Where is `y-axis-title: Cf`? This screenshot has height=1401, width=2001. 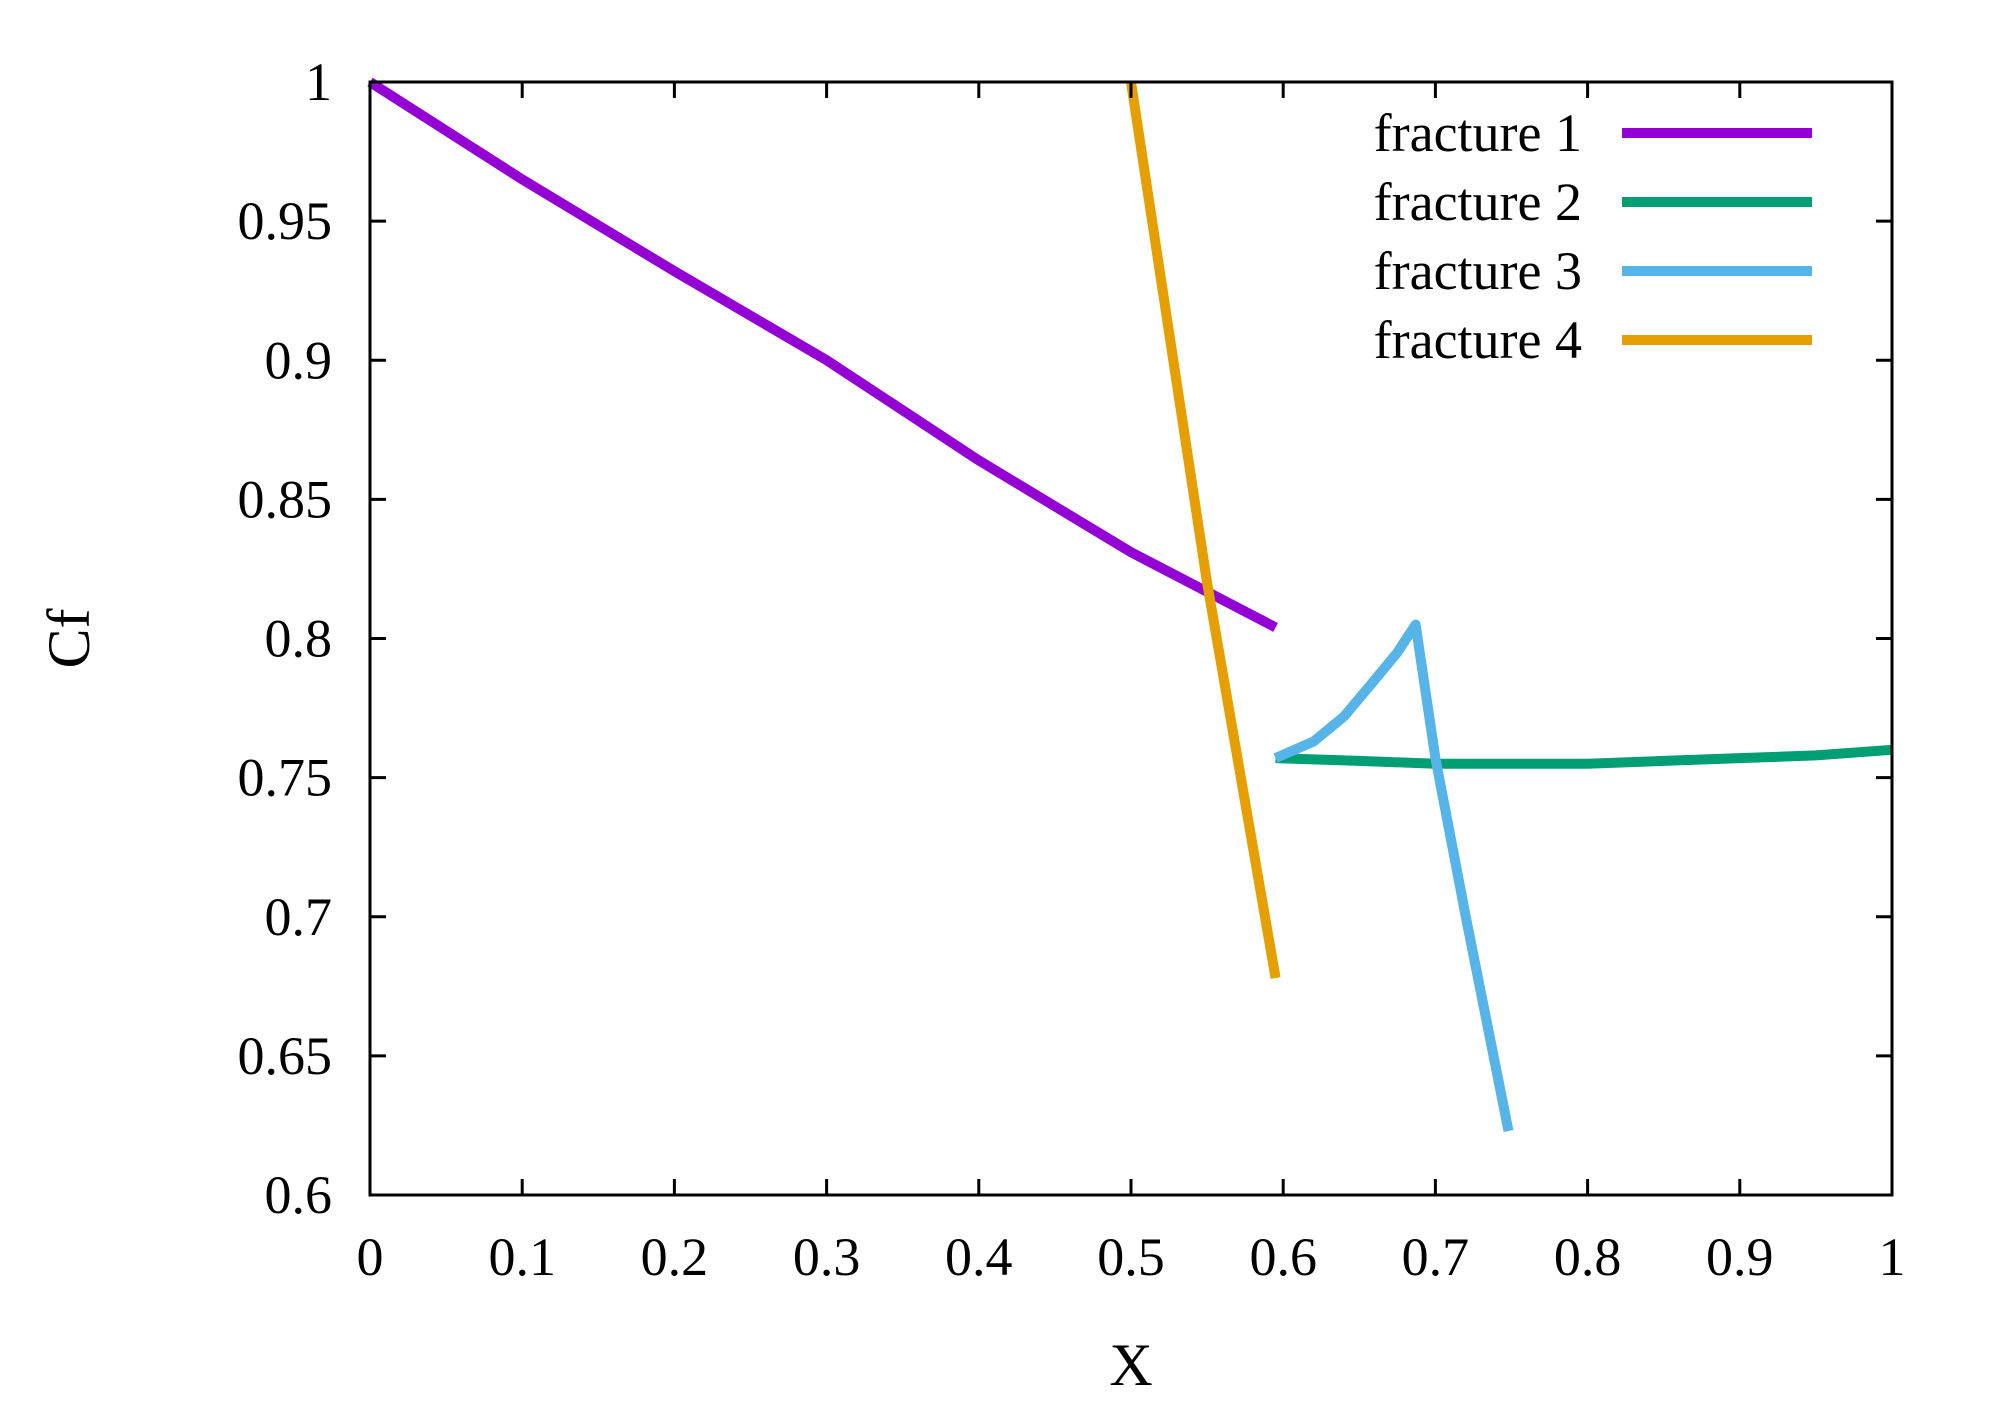
y-axis-title: Cf is located at coordinates (69, 638).